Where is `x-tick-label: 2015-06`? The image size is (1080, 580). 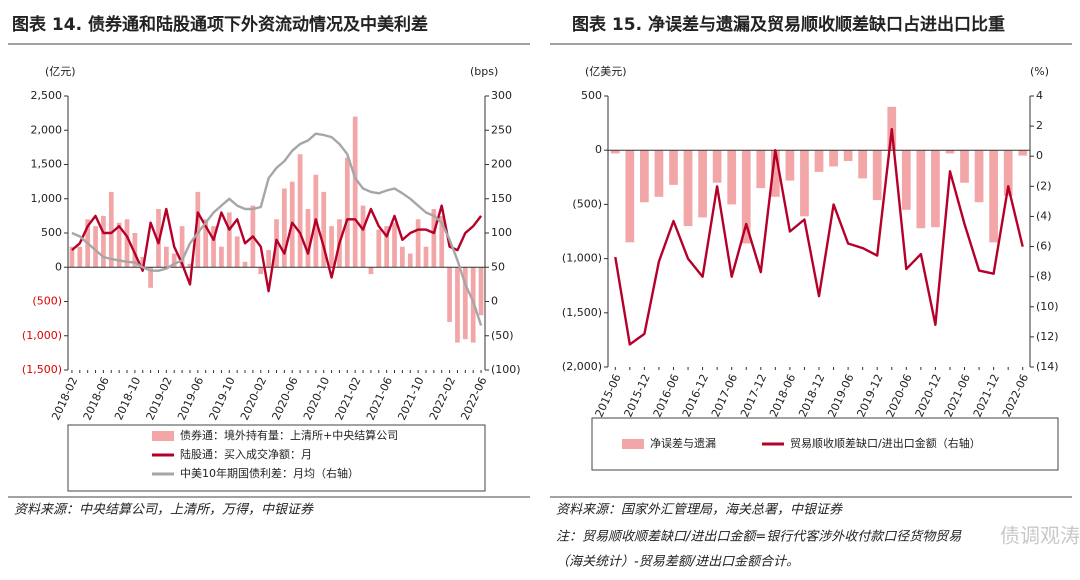 x-tick-label: 2015-06 is located at coordinates (608, 395).